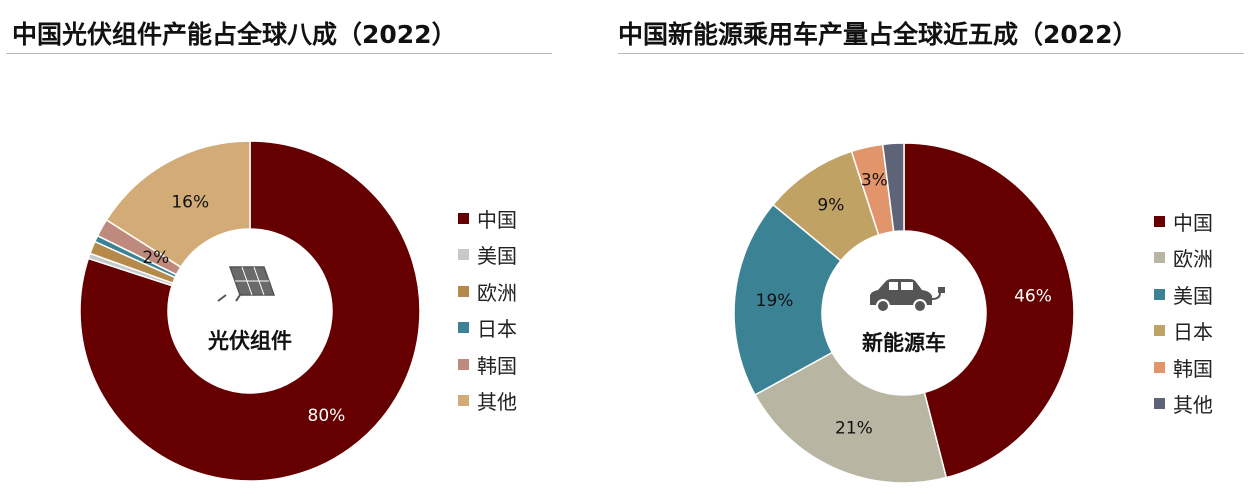 Image resolution: width=1250 pixels, height=497 pixels. Describe the element at coordinates (907, 296) in the screenshot. I see `electric-car-icon` at that location.